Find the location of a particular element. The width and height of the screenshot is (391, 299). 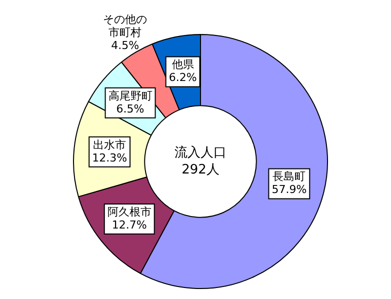

text: 流入人口 is located at coordinates (200, 152).